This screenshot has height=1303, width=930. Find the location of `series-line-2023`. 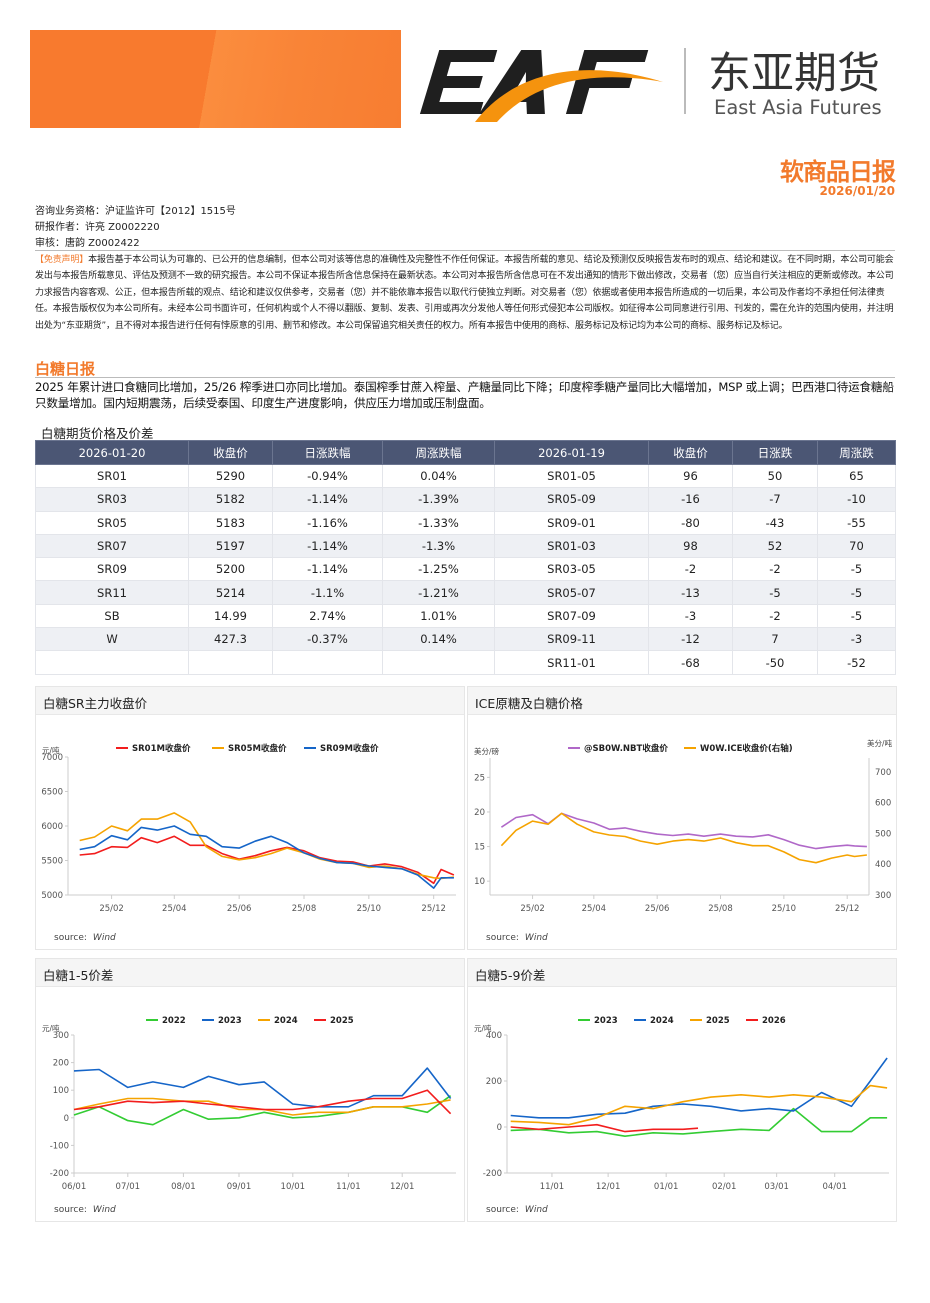

series-line-2023 is located at coordinates (262, 1087).